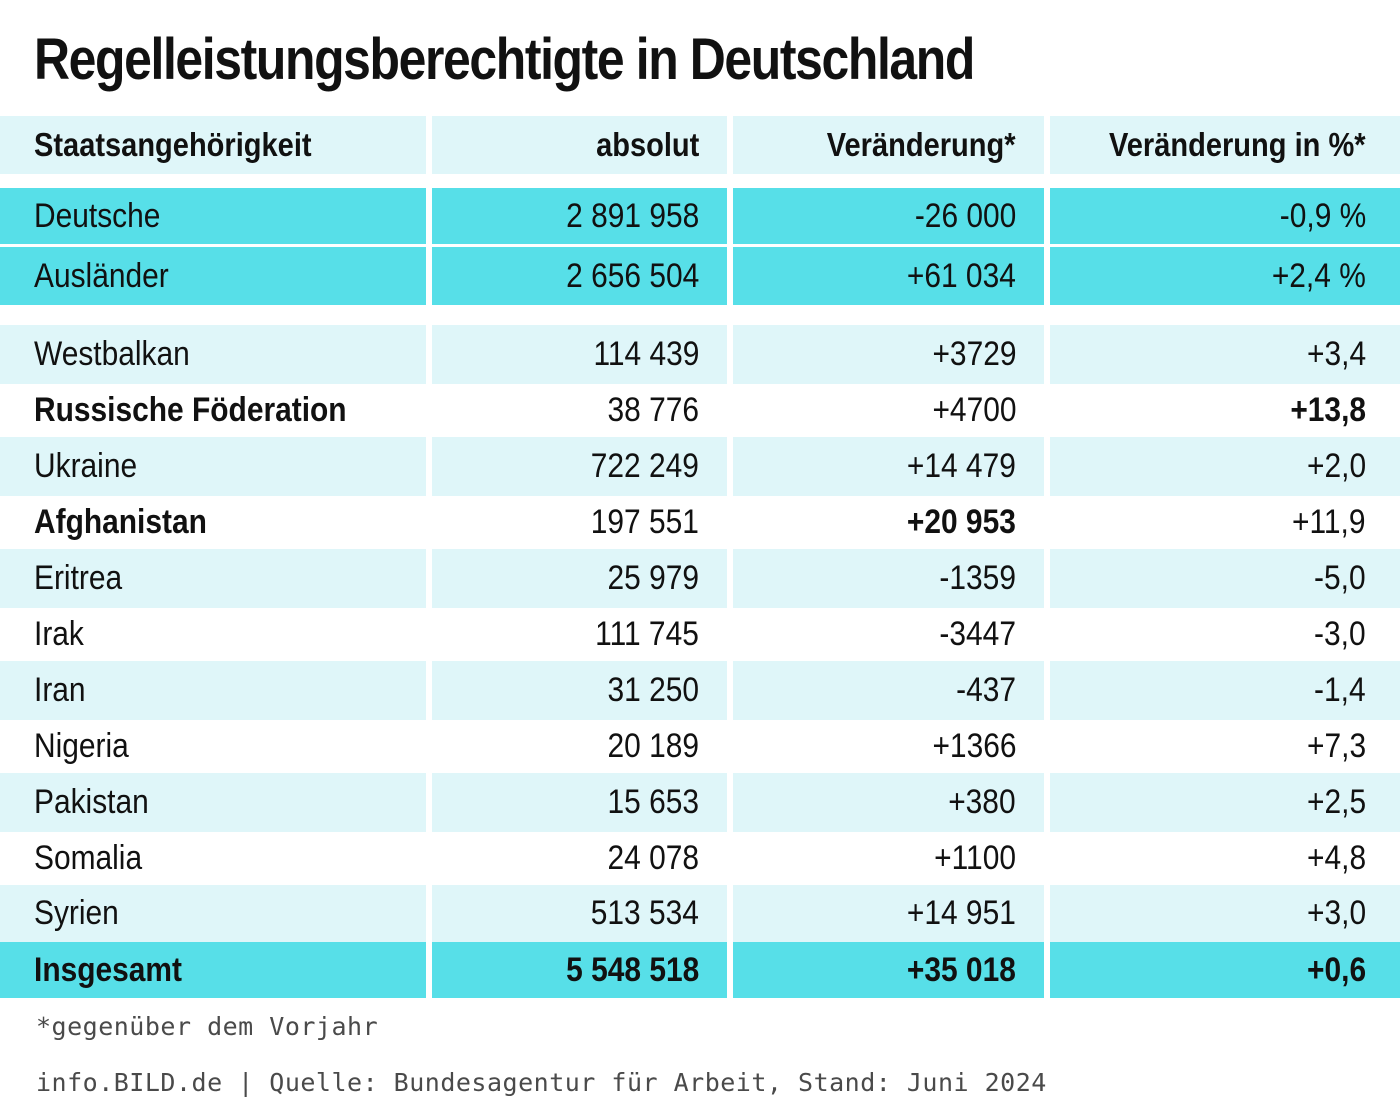 Image resolution: width=1400 pixels, height=1120 pixels. Describe the element at coordinates (644, 913) in the screenshot. I see `cell-value: 513 534` at that location.